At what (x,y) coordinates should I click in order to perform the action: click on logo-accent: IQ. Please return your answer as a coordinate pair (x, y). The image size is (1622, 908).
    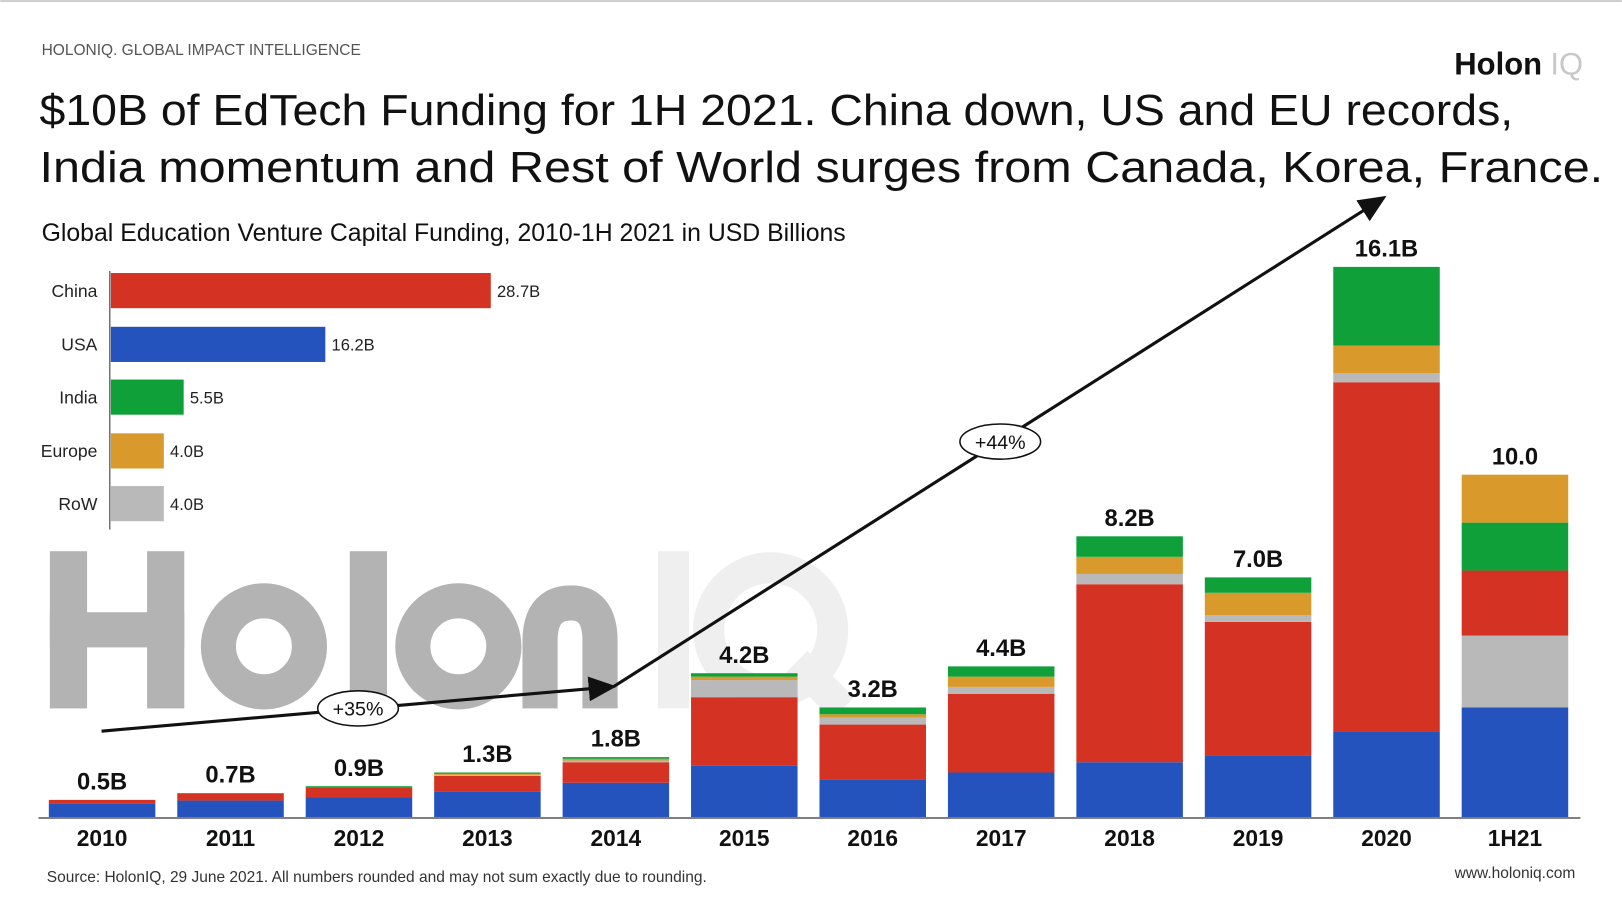
    Looking at the image, I should click on (1566, 63).